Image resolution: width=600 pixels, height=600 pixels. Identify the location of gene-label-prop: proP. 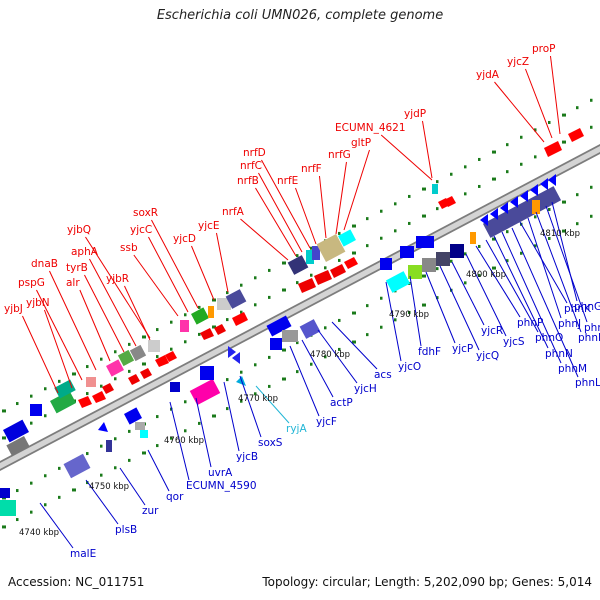
(544, 49).